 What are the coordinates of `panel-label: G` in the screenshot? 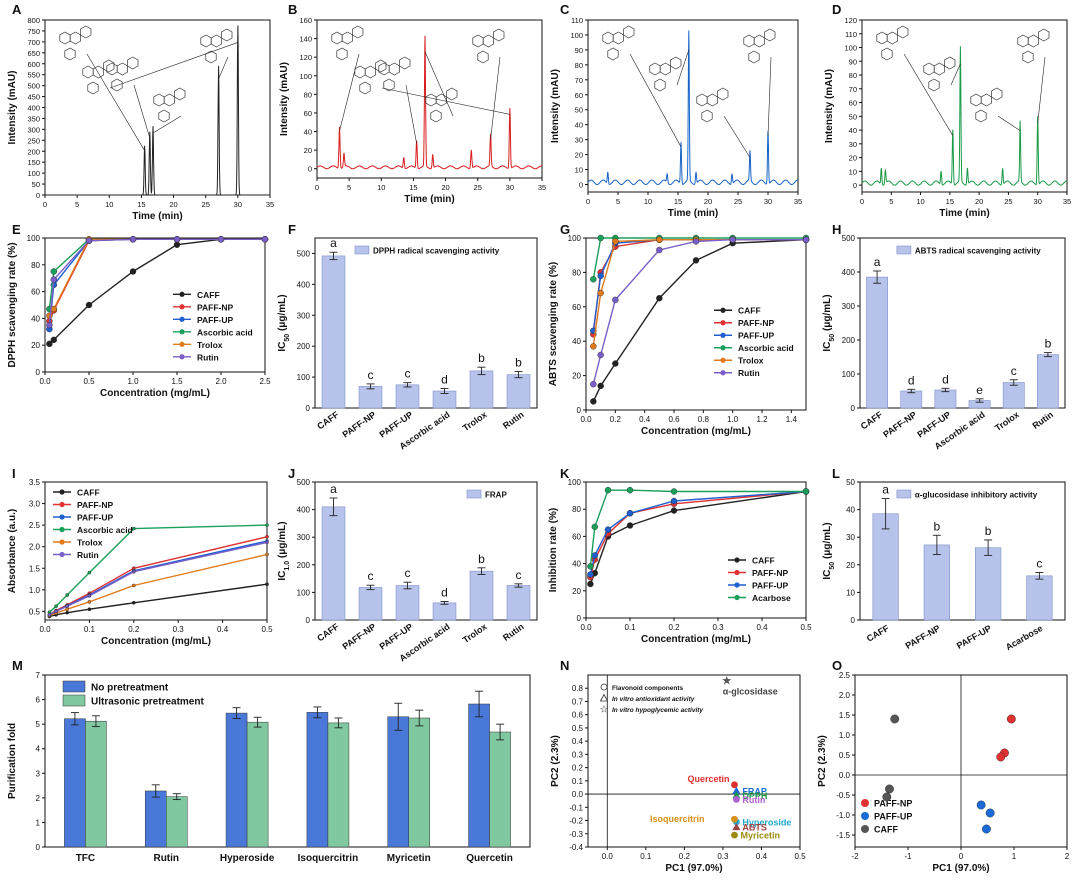 It's located at (565, 229).